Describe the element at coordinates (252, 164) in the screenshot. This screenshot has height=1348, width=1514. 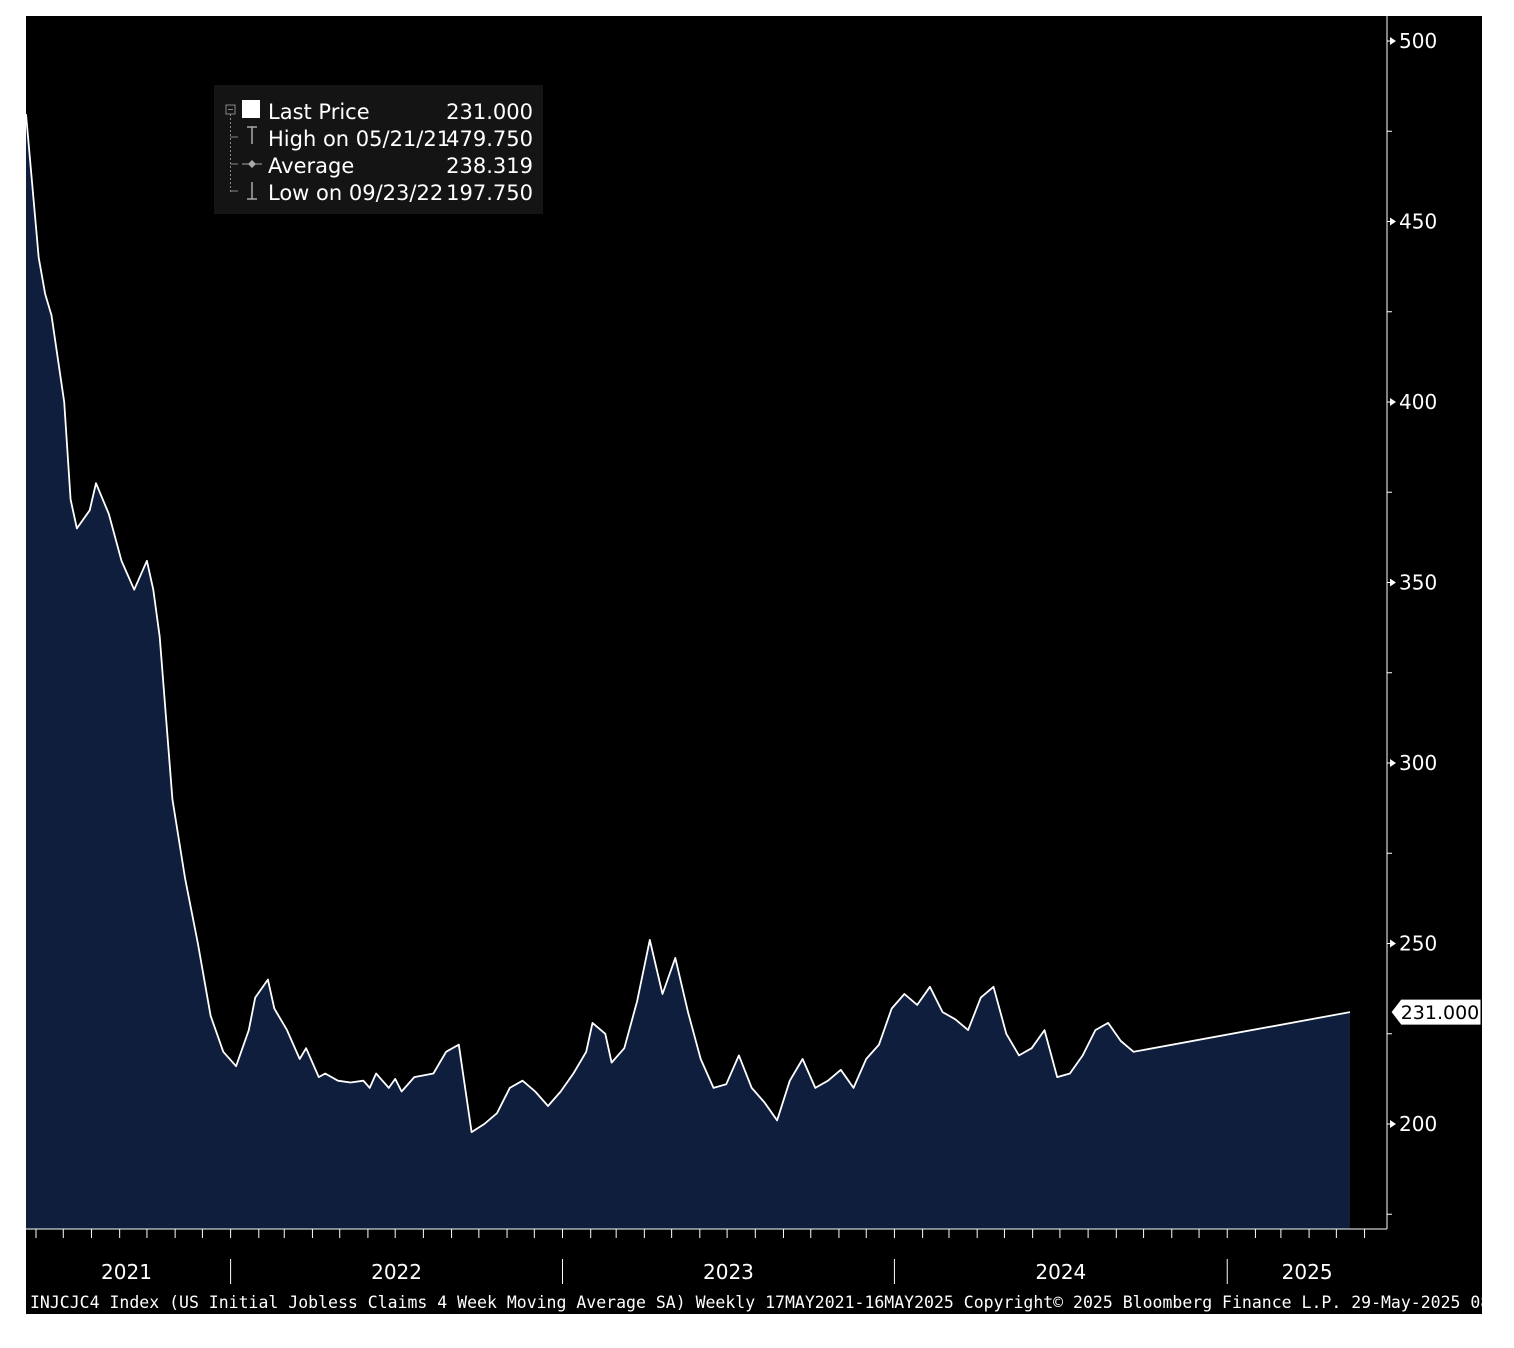
I see `average-marker-icon` at that location.